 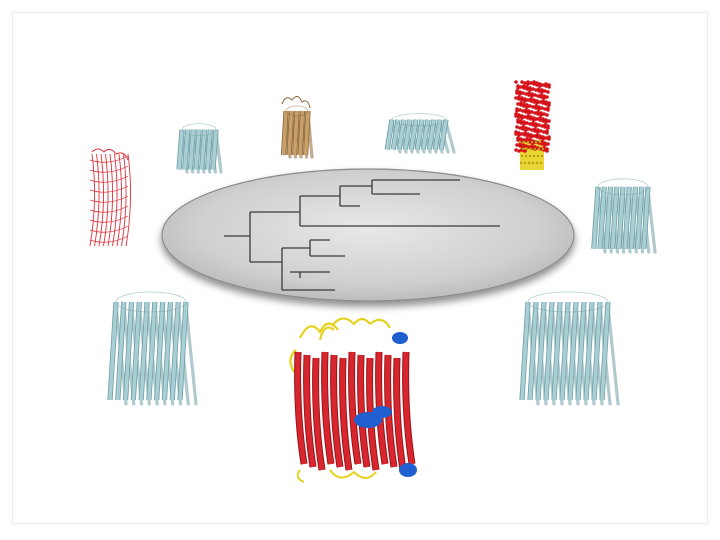 What do you see at coordinates (152, 348) in the screenshot?
I see `large-cyan-barrel-lower-left` at bounding box center [152, 348].